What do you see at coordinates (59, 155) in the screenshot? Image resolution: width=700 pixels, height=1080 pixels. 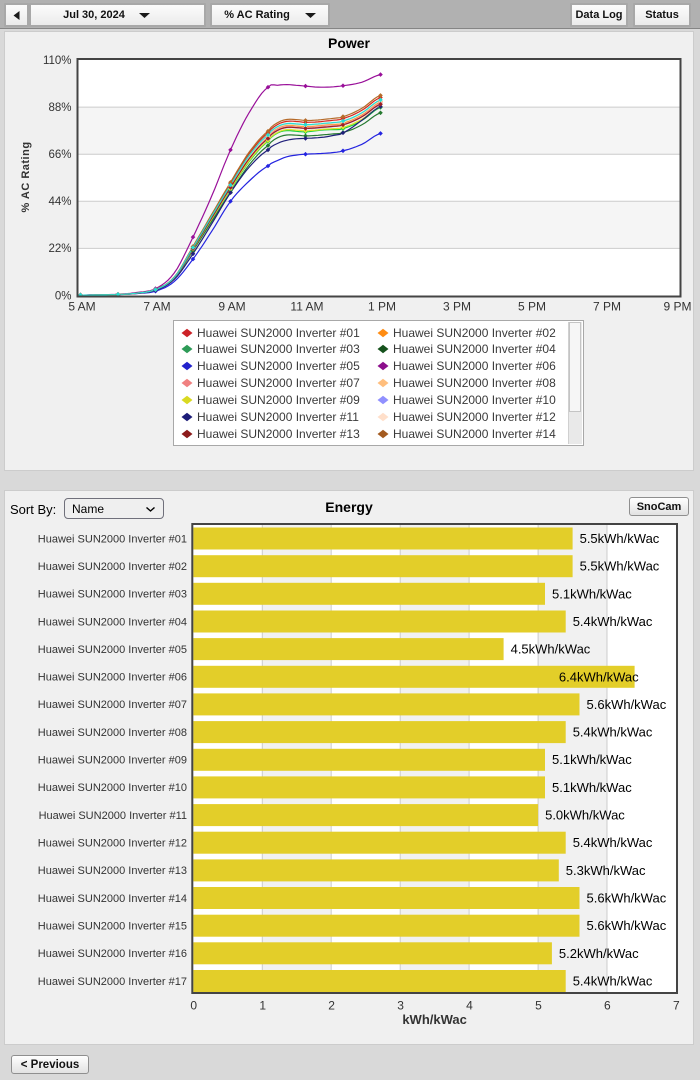 I see `svg-text: 66%` at bounding box center [59, 155].